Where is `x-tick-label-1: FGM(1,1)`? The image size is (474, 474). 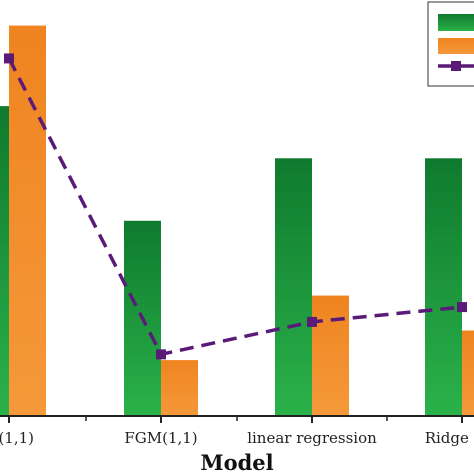
x-tick-label-1: FGM(1,1) is located at coordinates (160, 438).